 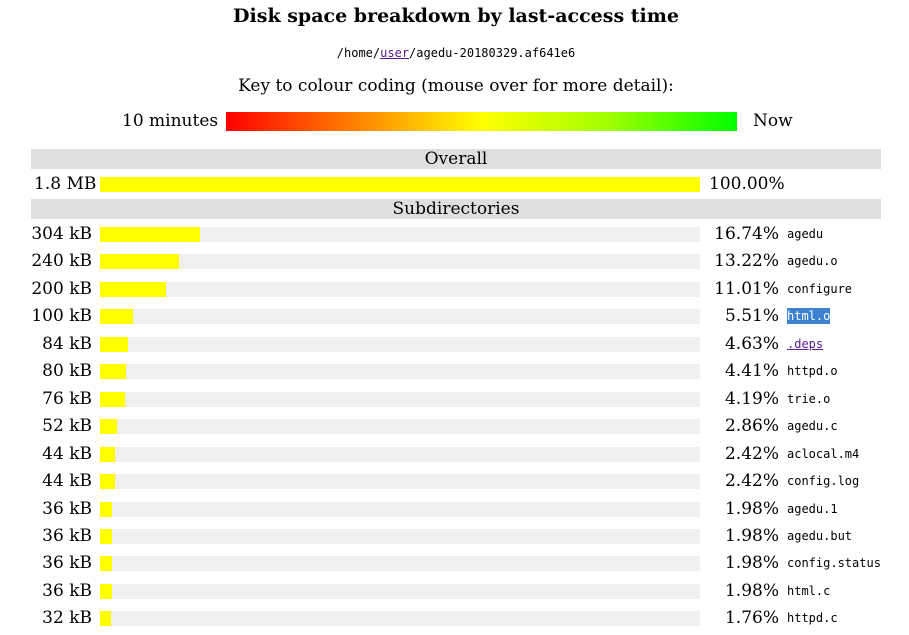 I want to click on row-size: 76 kB, so click(x=67, y=399).